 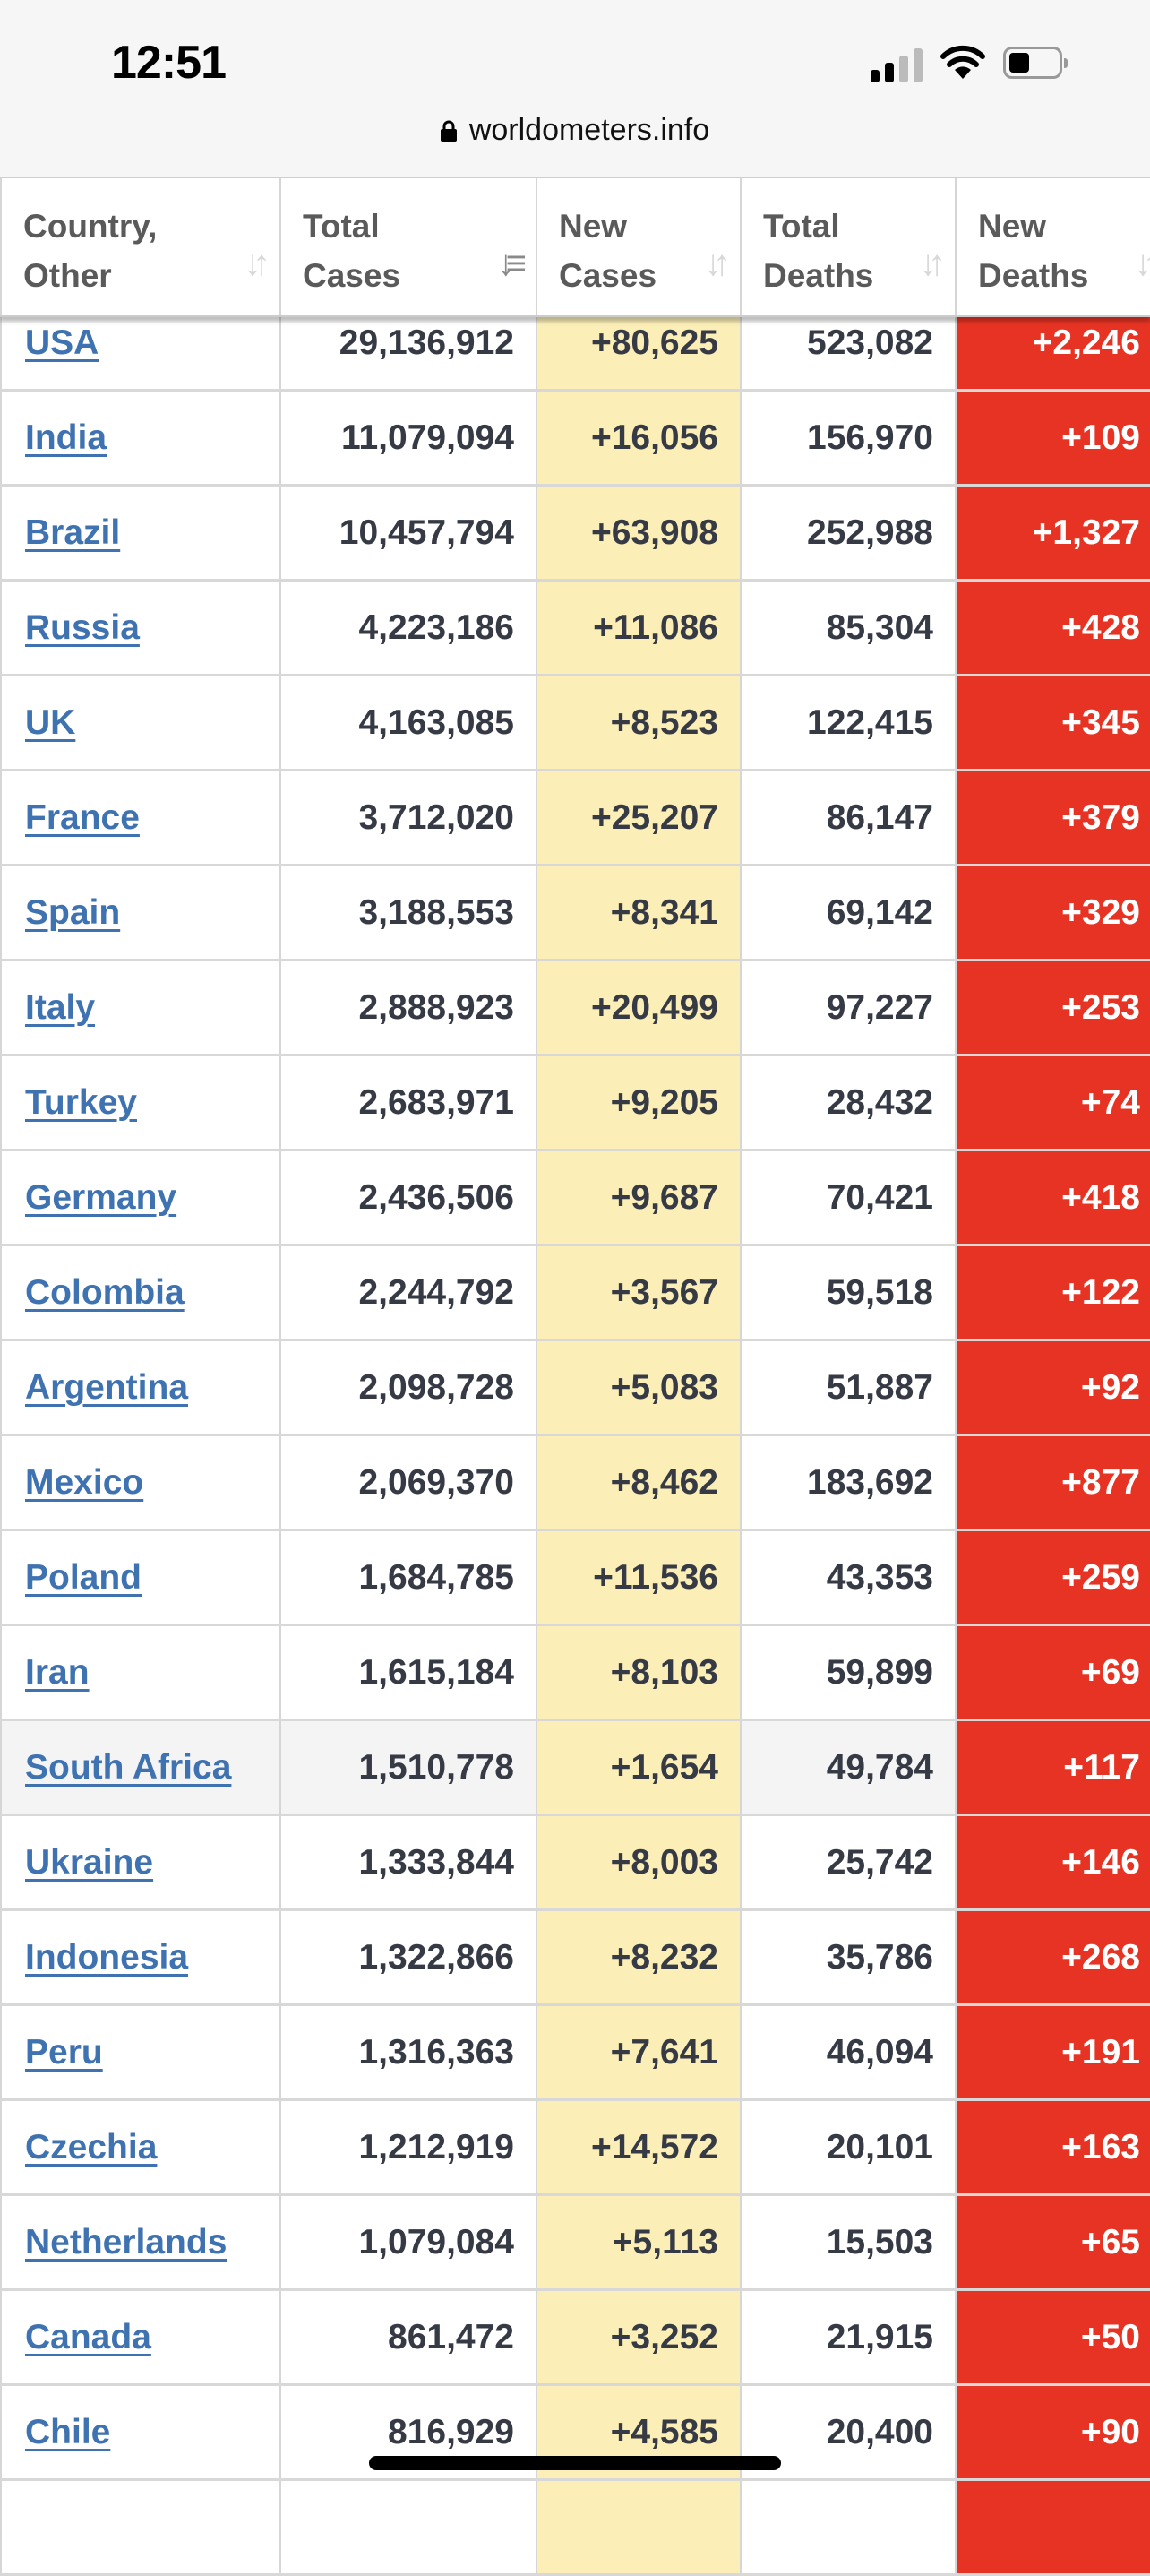 What do you see at coordinates (638, 1102) in the screenshot?
I see `cell-new-cases: +9,205` at bounding box center [638, 1102].